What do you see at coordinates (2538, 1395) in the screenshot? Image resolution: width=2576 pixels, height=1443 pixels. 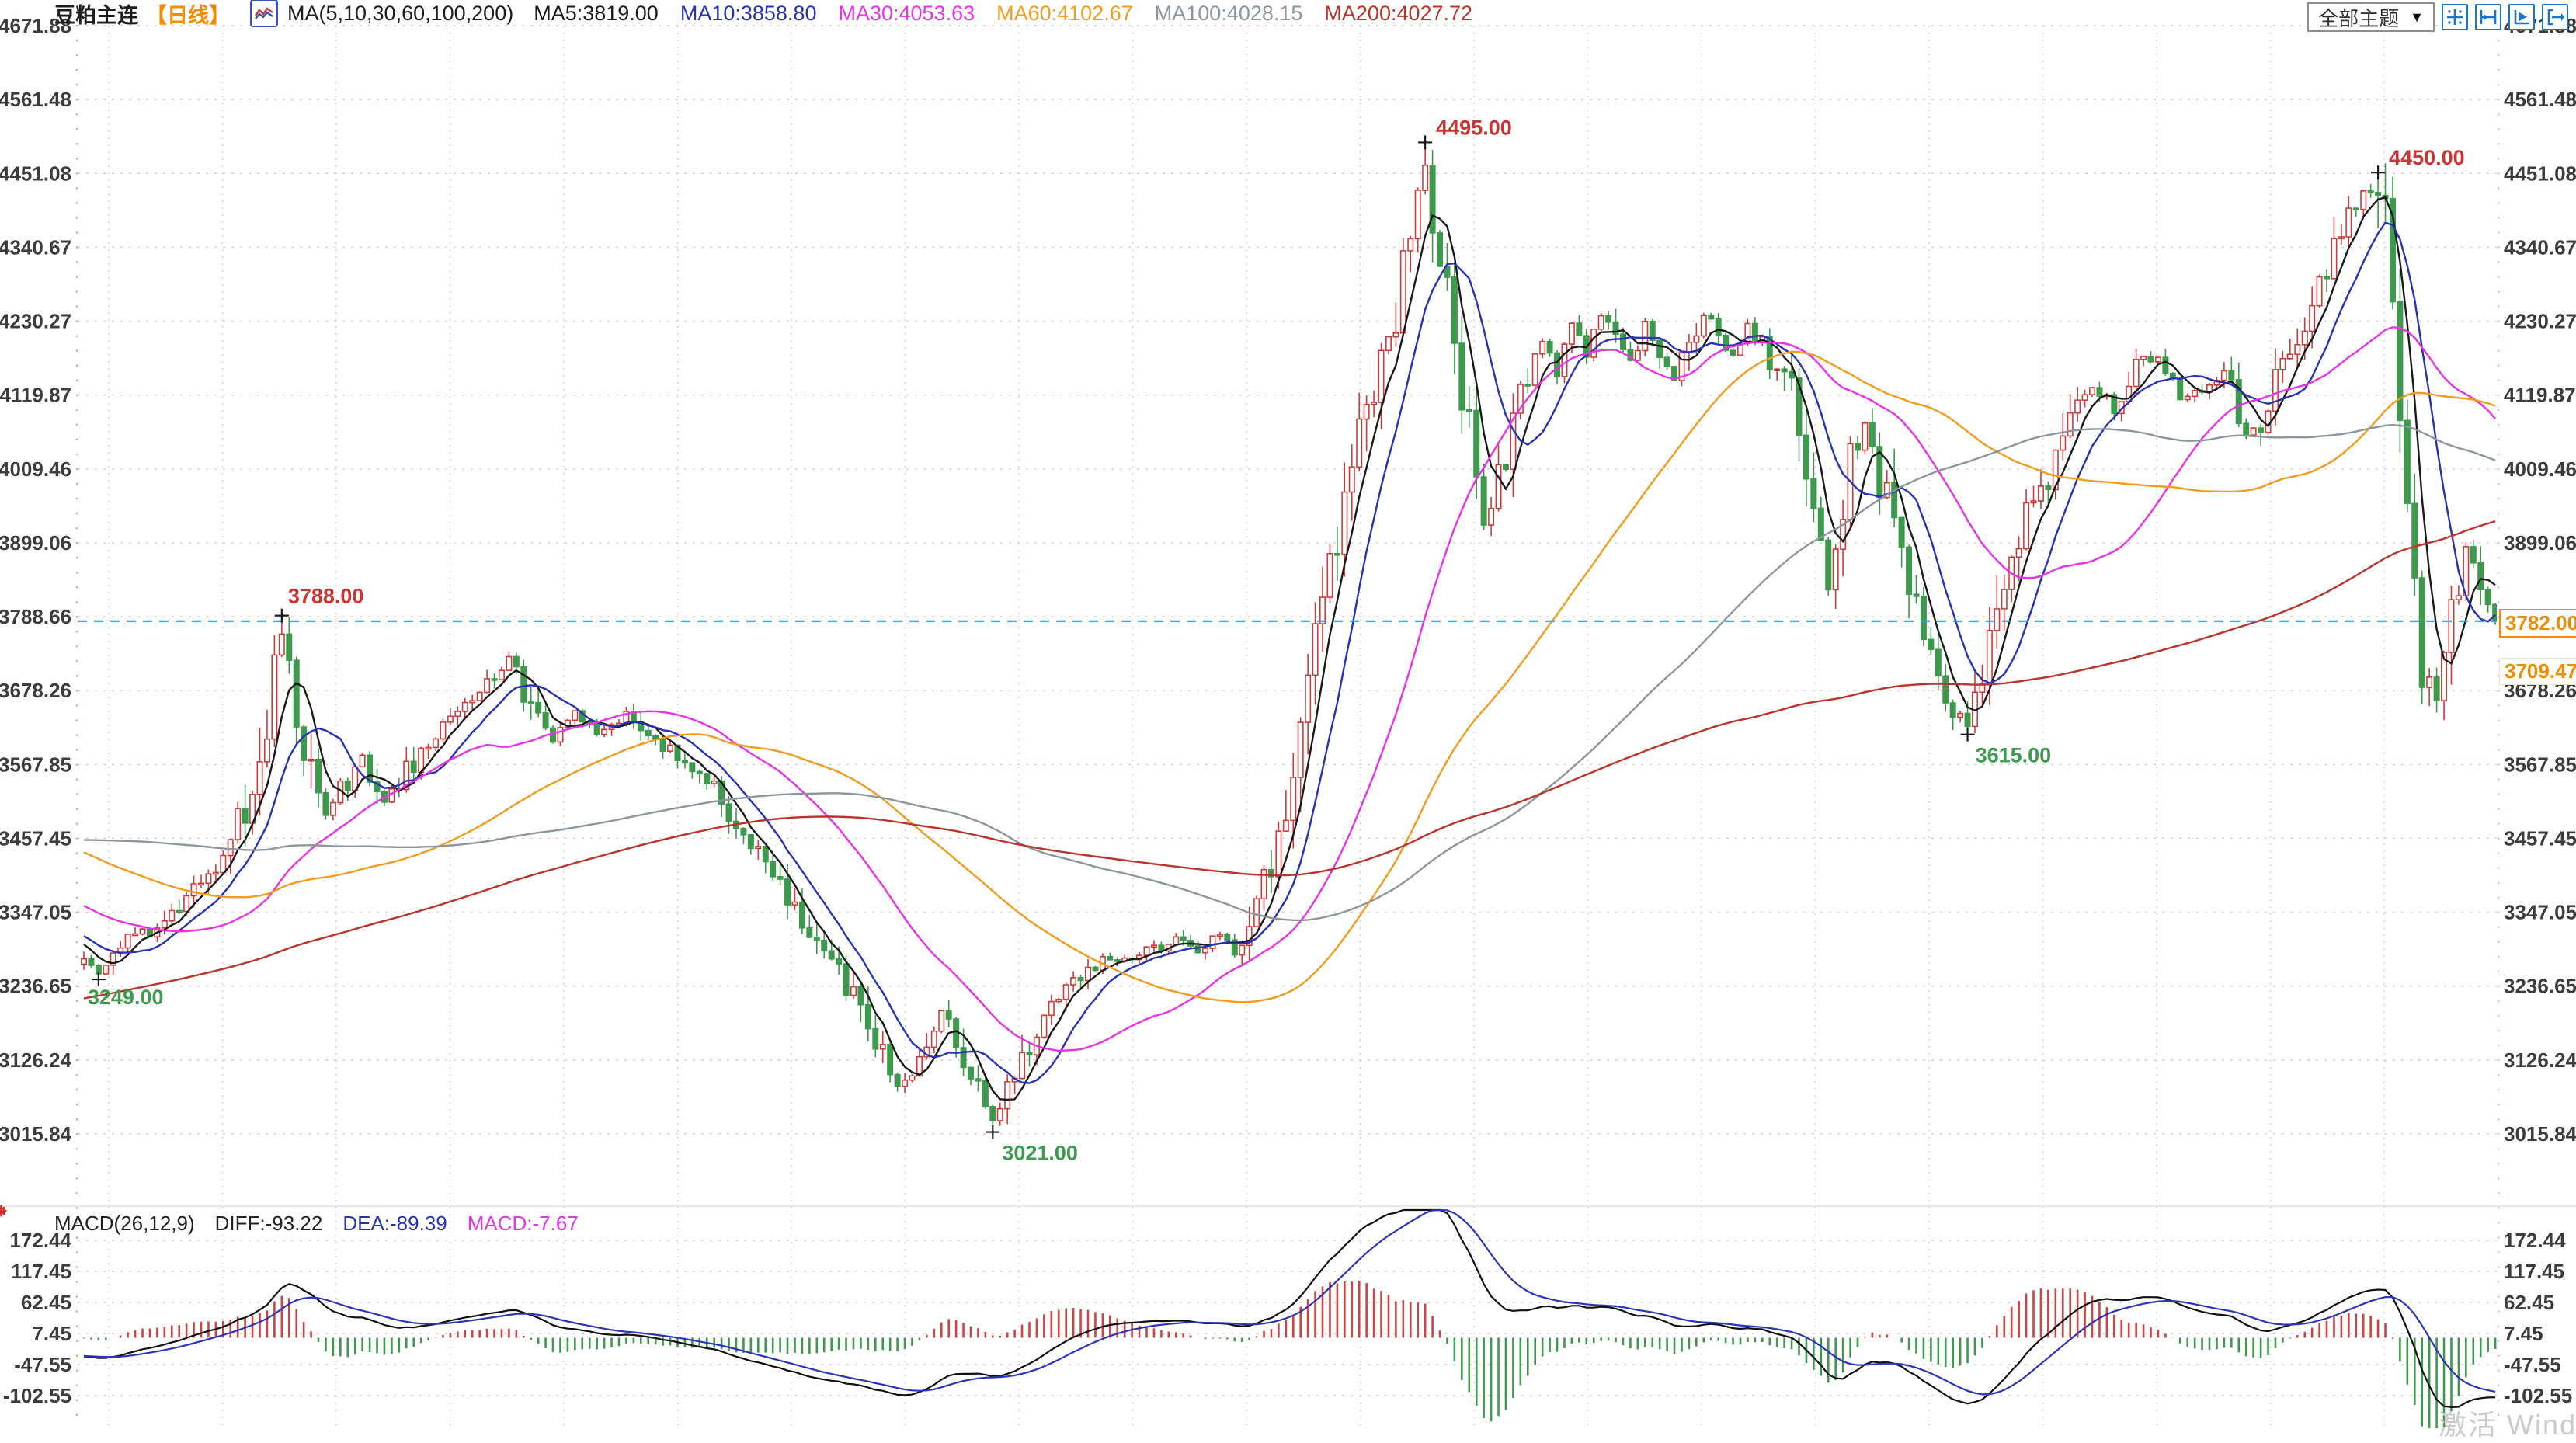 I see `macd-tick-right: -102.55` at bounding box center [2538, 1395].